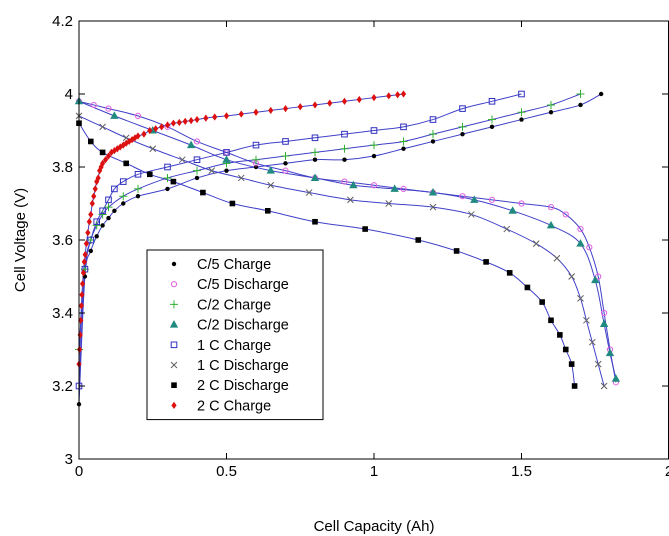 The width and height of the screenshot is (669, 536). I want to click on legend-entry: C/5 Discharge, so click(229, 285).